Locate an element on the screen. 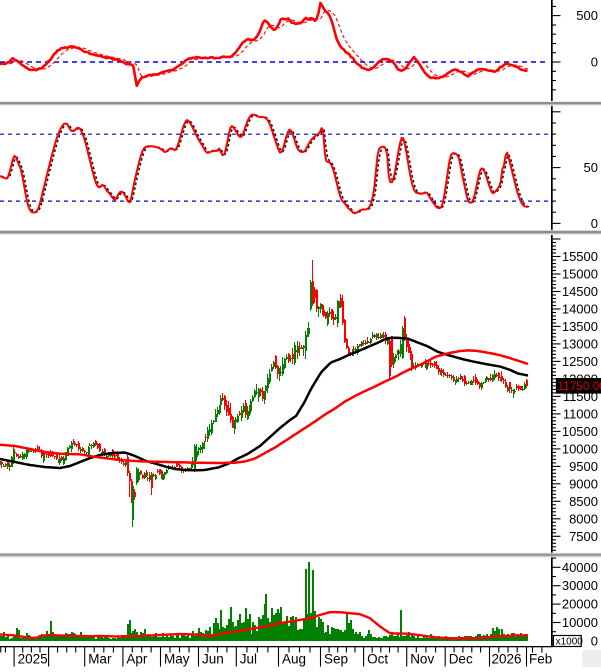  svg-text: 14000 is located at coordinates (580, 309).